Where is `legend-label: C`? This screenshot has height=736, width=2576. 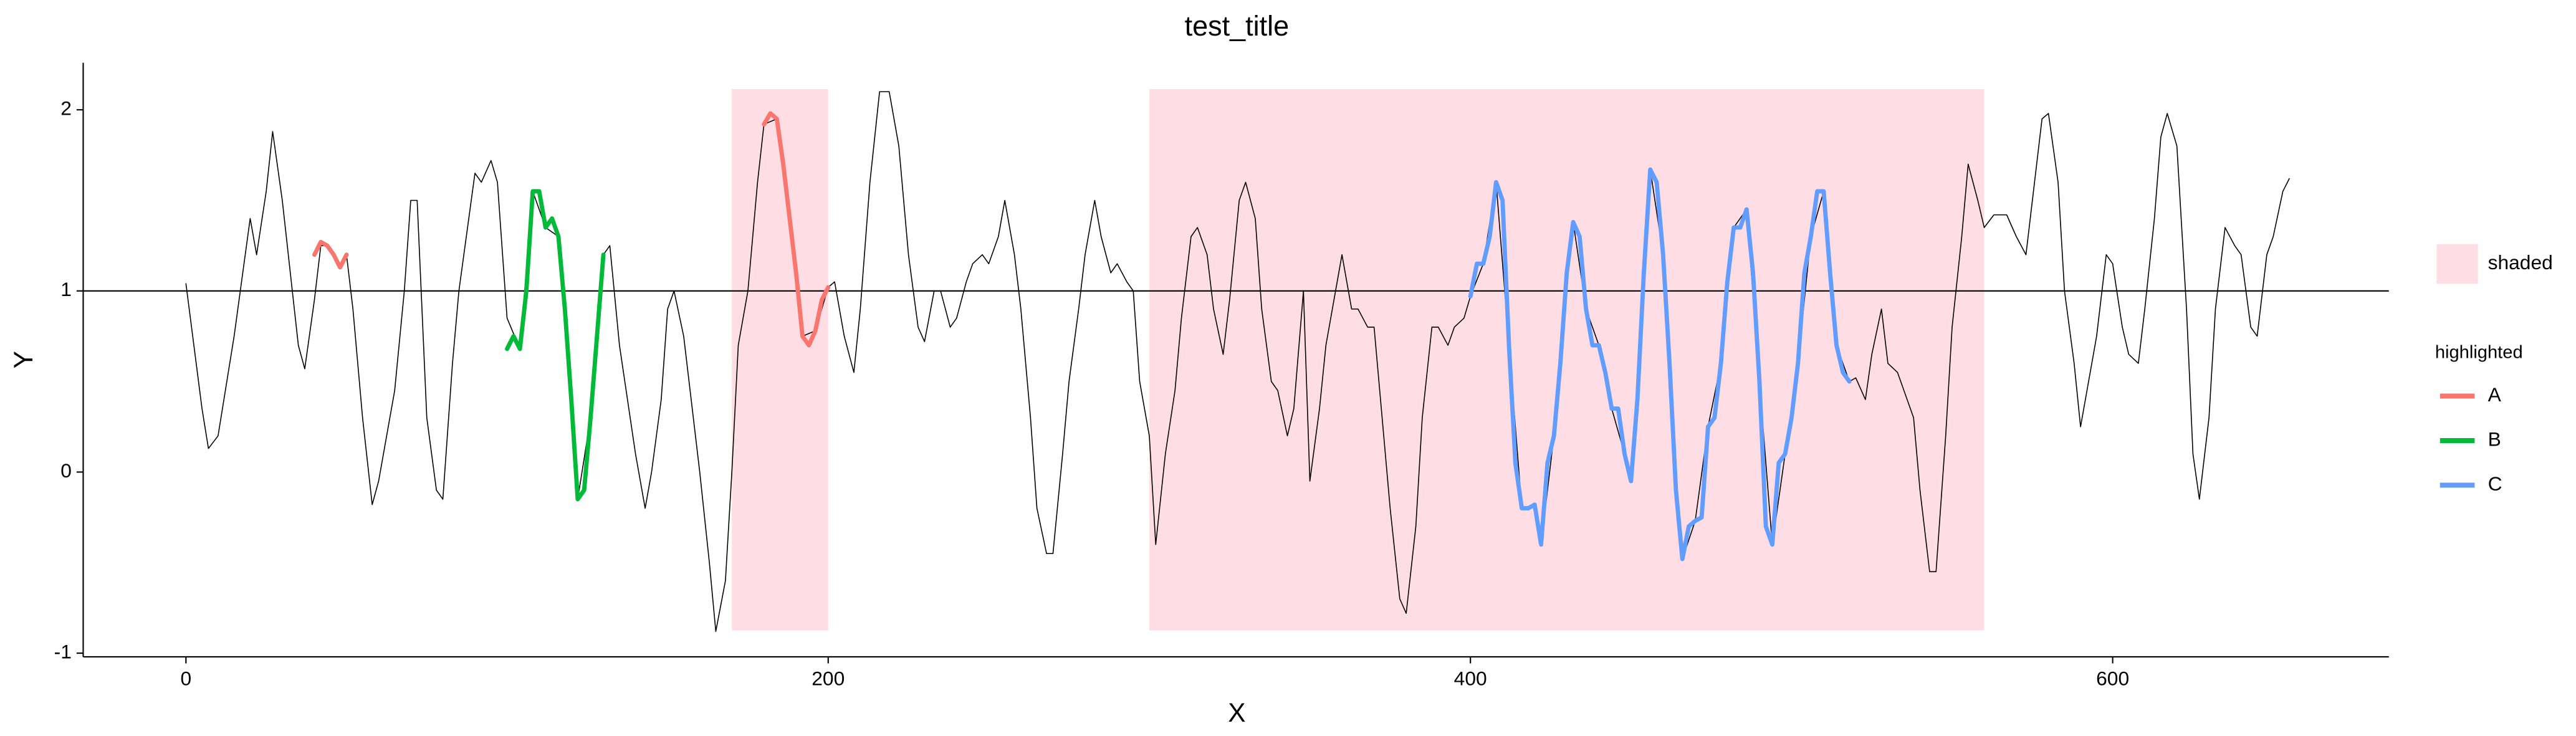 legend-label: C is located at coordinates (2495, 484).